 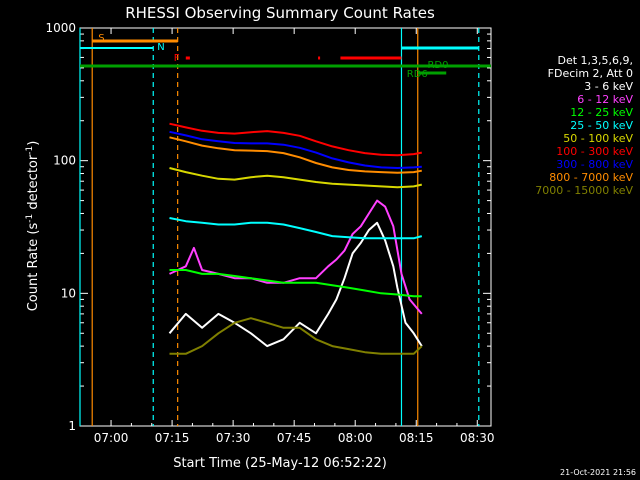 I want to click on y-tick-label: 10, so click(x=68, y=293).